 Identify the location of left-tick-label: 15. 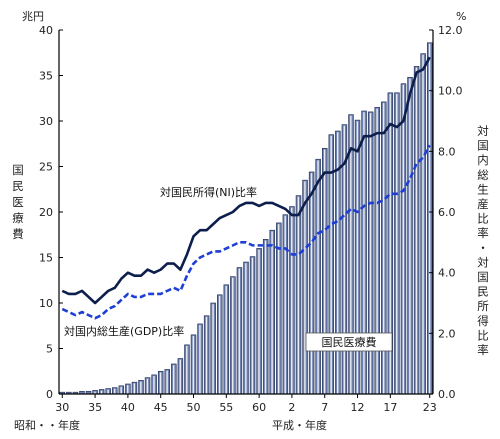
(46, 258).